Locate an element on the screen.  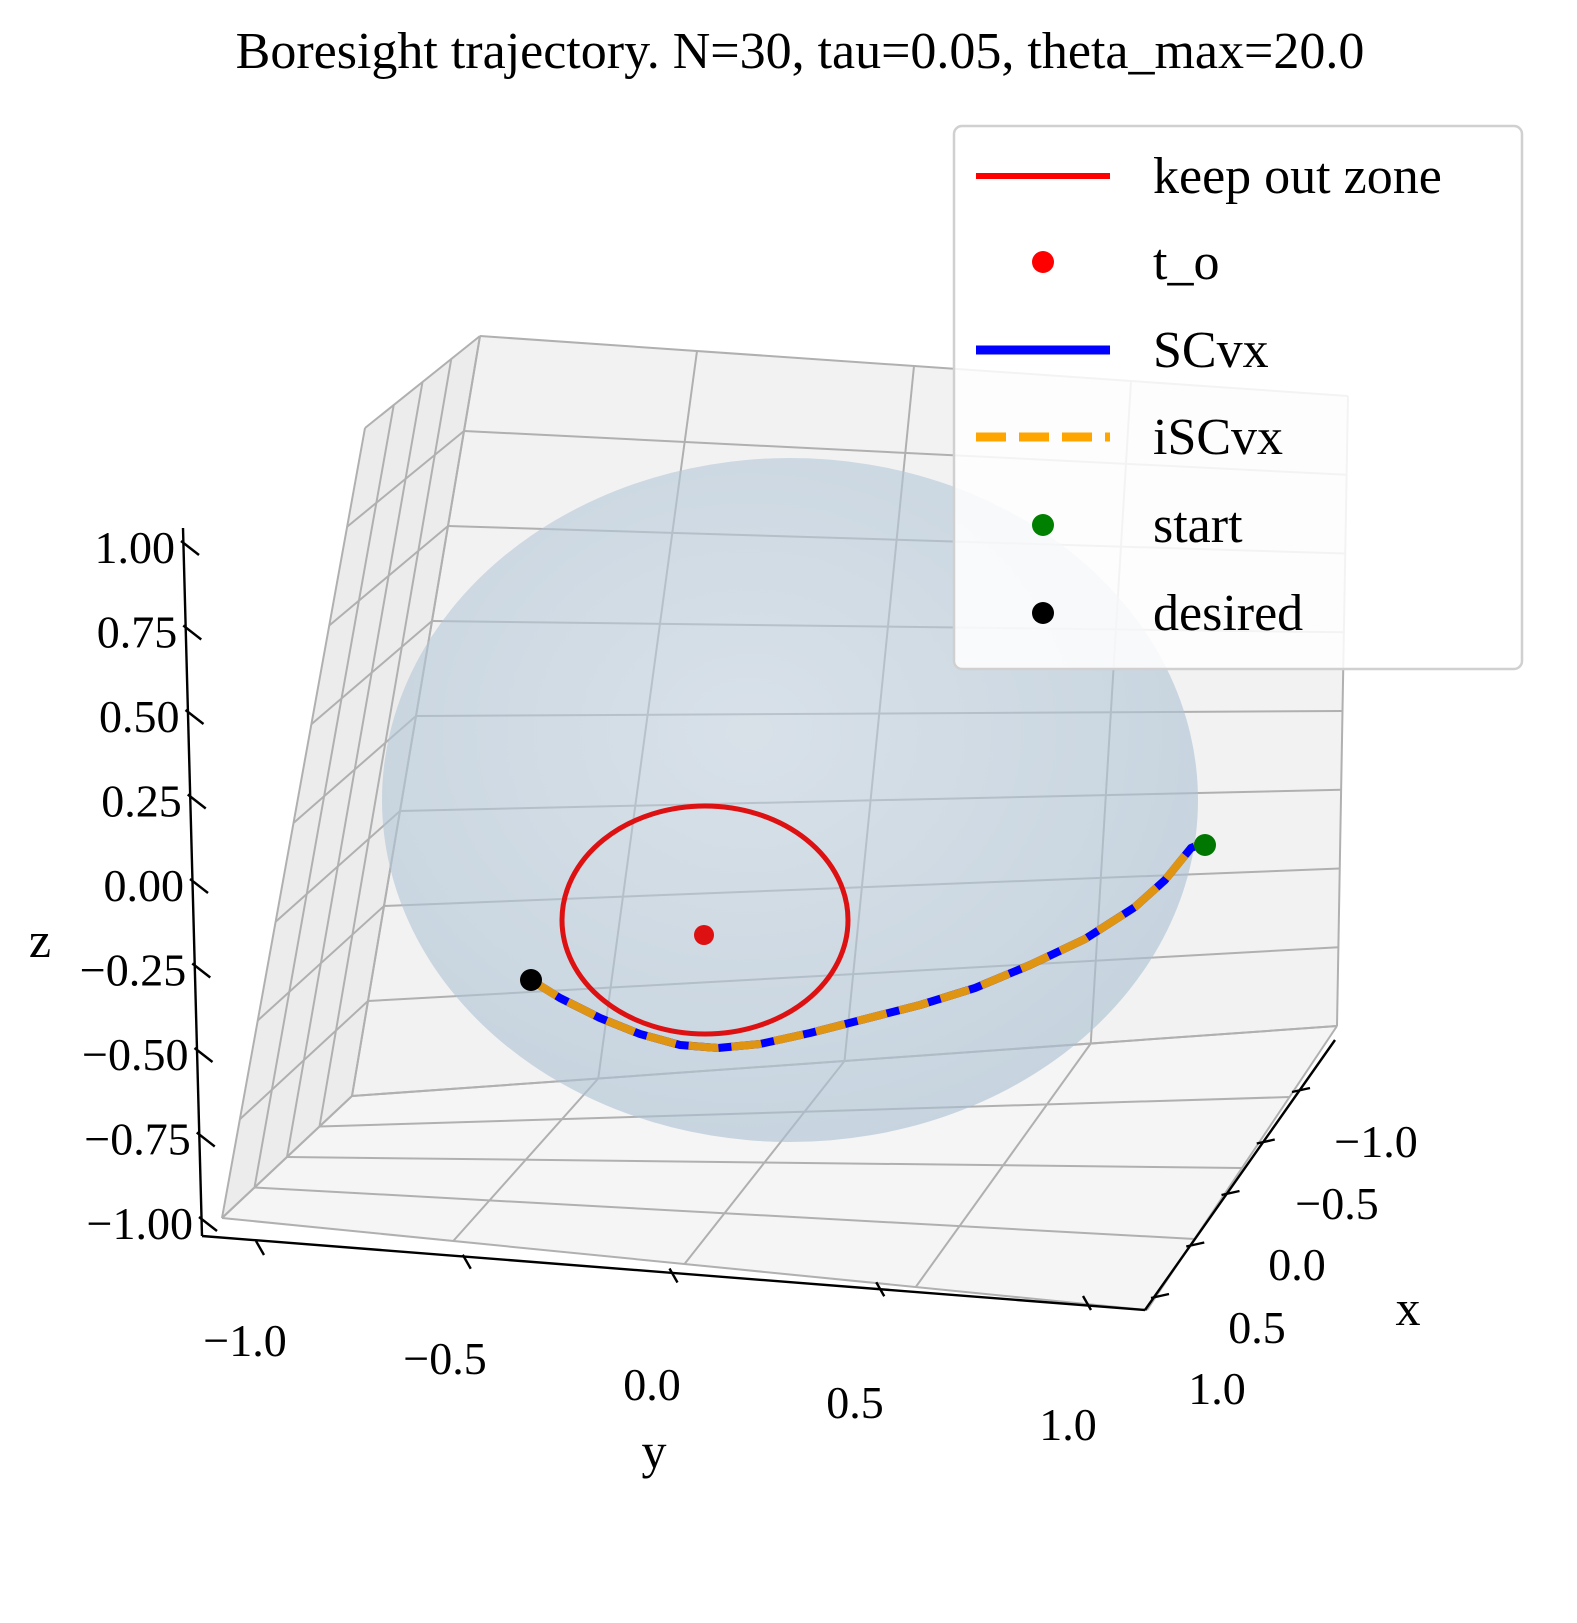
legend-box is located at coordinates (1238, 397).